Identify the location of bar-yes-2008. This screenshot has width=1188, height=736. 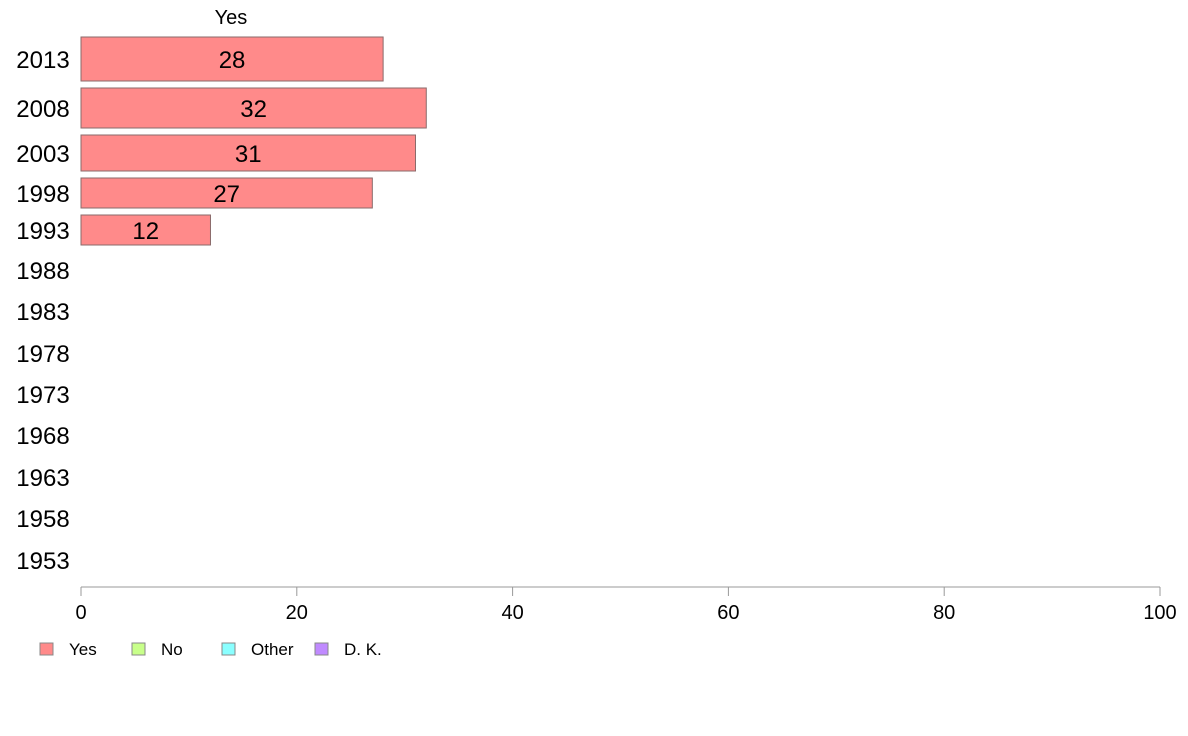
(253, 108).